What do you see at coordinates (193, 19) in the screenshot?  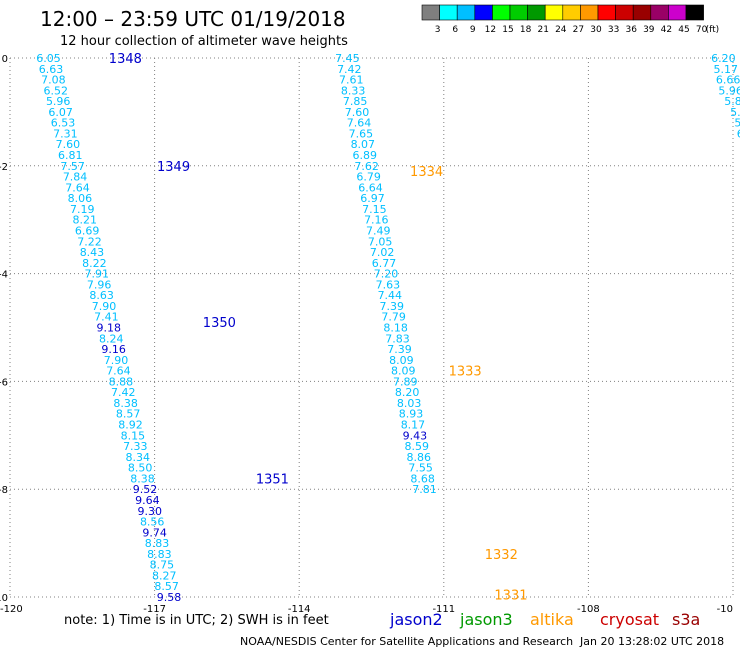 I see `page-title: 12:00 – 23:59 UTC 01/19/2018` at bounding box center [193, 19].